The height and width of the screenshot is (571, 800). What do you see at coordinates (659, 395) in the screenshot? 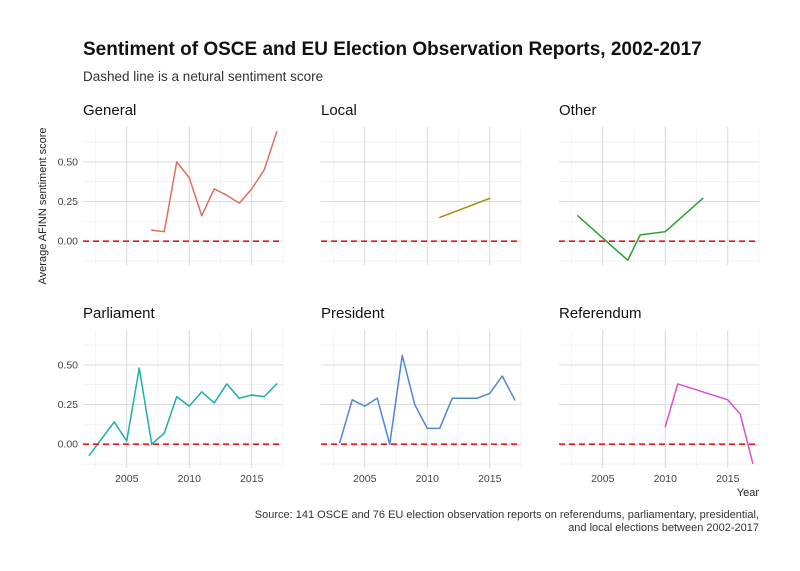
I see `facet-referendum: Referendum 2005 2010 2015` at bounding box center [659, 395].